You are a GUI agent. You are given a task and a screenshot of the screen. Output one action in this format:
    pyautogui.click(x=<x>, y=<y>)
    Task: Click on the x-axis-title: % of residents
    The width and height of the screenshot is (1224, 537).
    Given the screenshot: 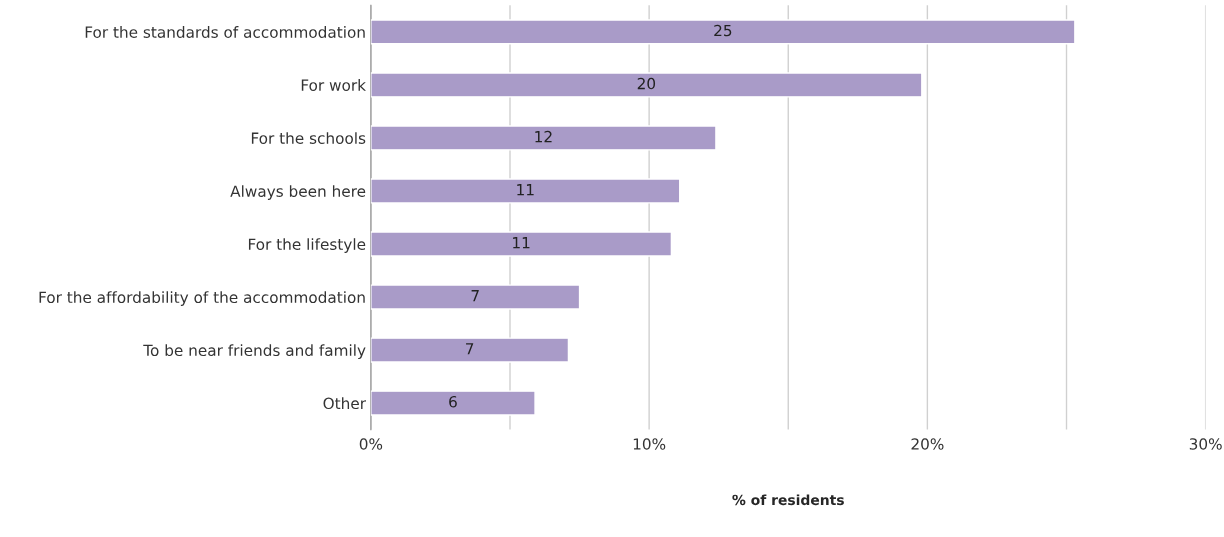 What is the action you would take?
    pyautogui.click(x=788, y=500)
    